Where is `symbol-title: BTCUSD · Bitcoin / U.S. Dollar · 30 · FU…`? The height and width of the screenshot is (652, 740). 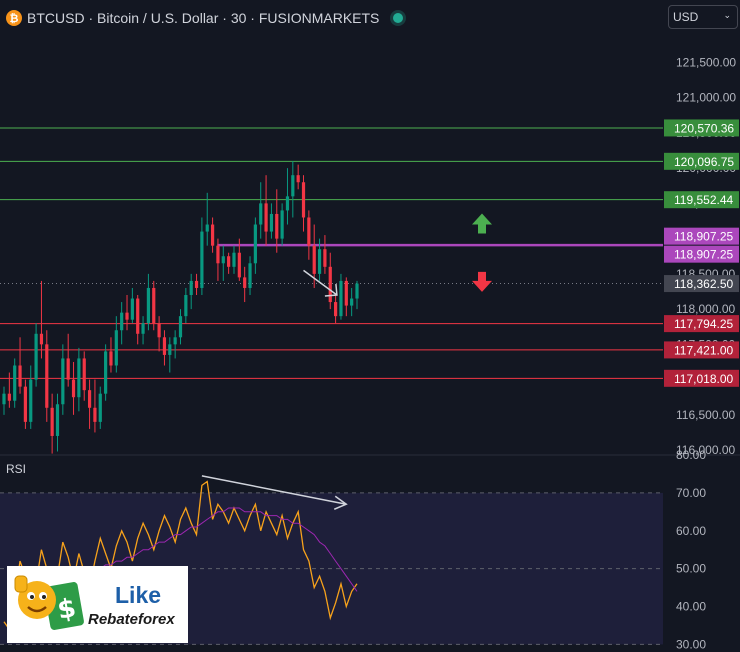 symbol-title: BTCUSD · Bitcoin / U.S. Dollar · 30 · FU… is located at coordinates (203, 18).